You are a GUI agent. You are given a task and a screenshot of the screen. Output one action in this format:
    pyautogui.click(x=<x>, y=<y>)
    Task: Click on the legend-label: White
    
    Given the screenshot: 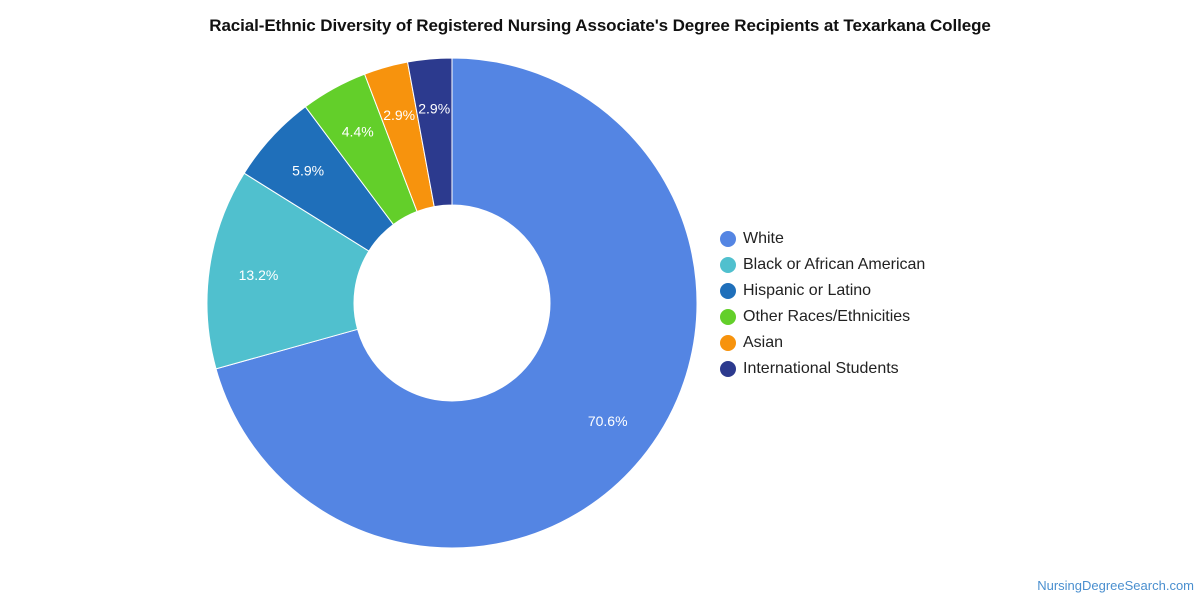 What is the action you would take?
    pyautogui.click(x=763, y=238)
    